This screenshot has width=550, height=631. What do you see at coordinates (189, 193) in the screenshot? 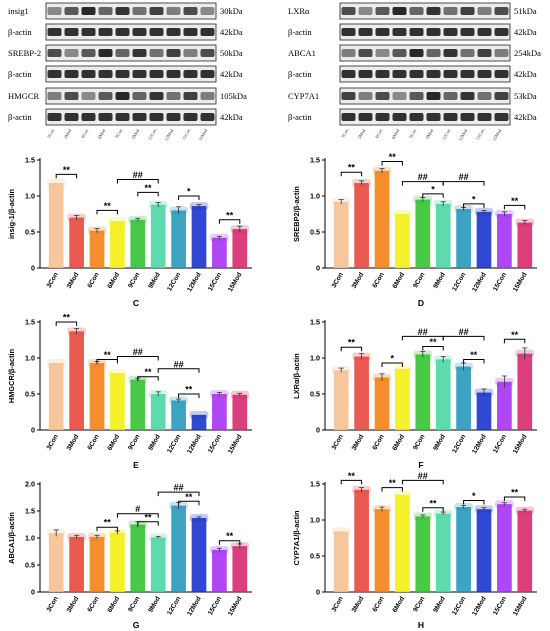
I see `significance-bracket: *` at bounding box center [189, 193].